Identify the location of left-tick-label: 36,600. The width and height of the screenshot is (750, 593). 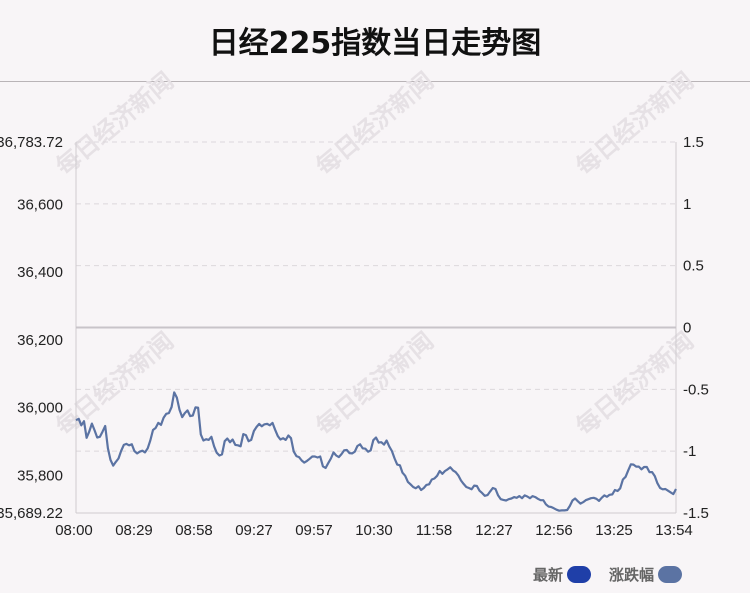
(40, 204).